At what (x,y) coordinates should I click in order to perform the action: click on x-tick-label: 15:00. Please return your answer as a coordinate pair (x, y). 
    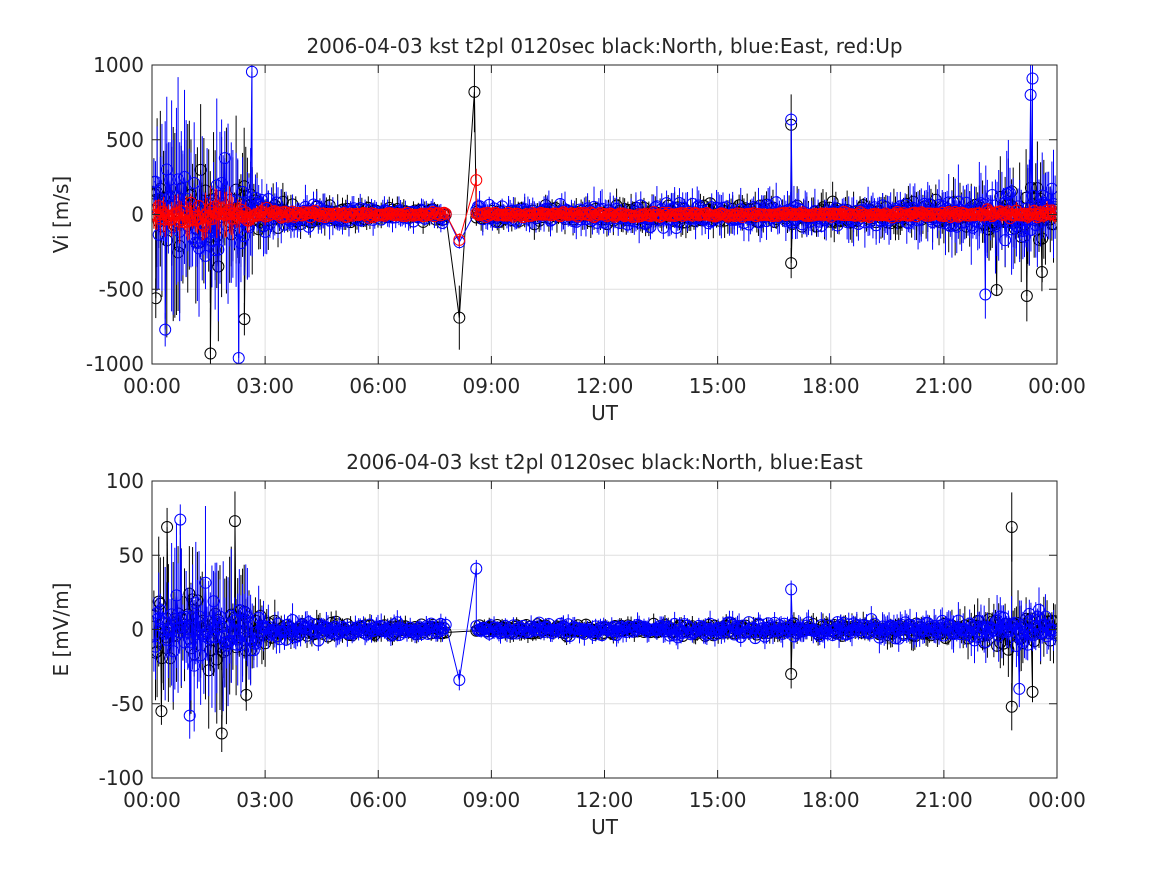
    Looking at the image, I should click on (718, 386).